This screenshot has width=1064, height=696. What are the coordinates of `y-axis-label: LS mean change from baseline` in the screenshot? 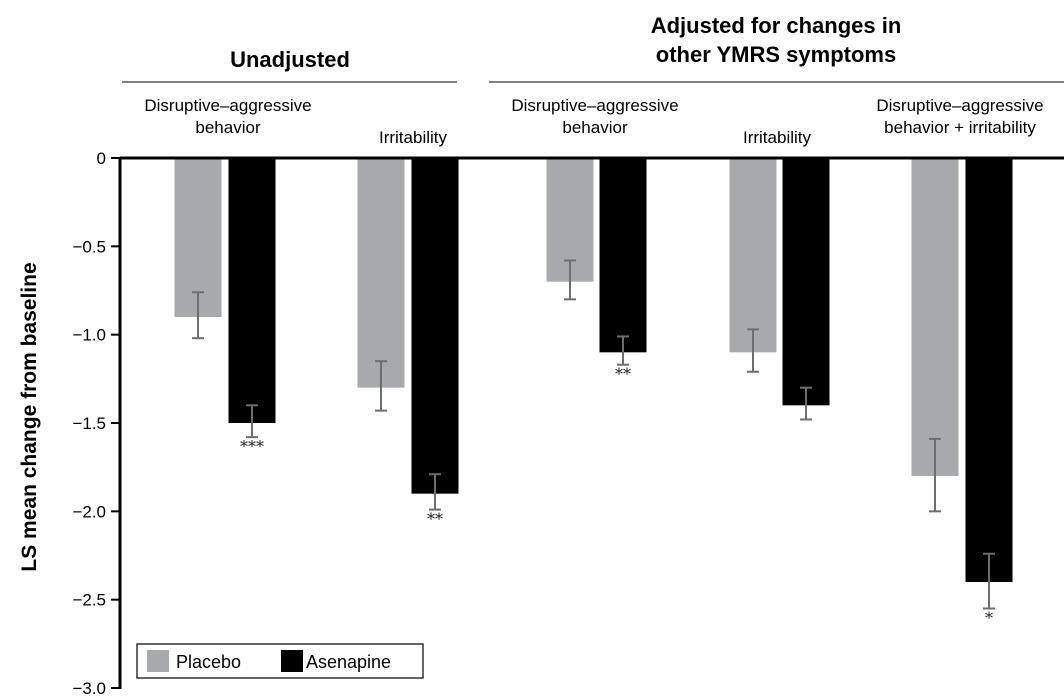 It's located at (29, 416).